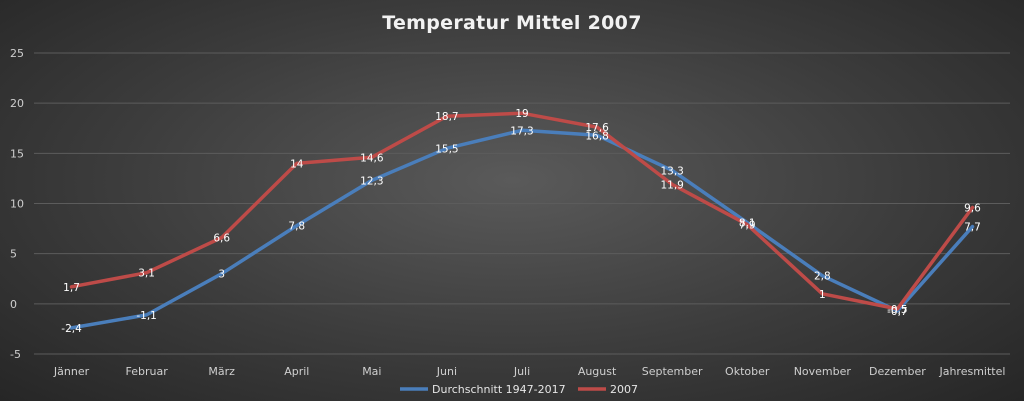 This screenshot has width=1024, height=401. What do you see at coordinates (897, 371) in the screenshot?
I see `x-tick-label: Dezember` at bounding box center [897, 371].